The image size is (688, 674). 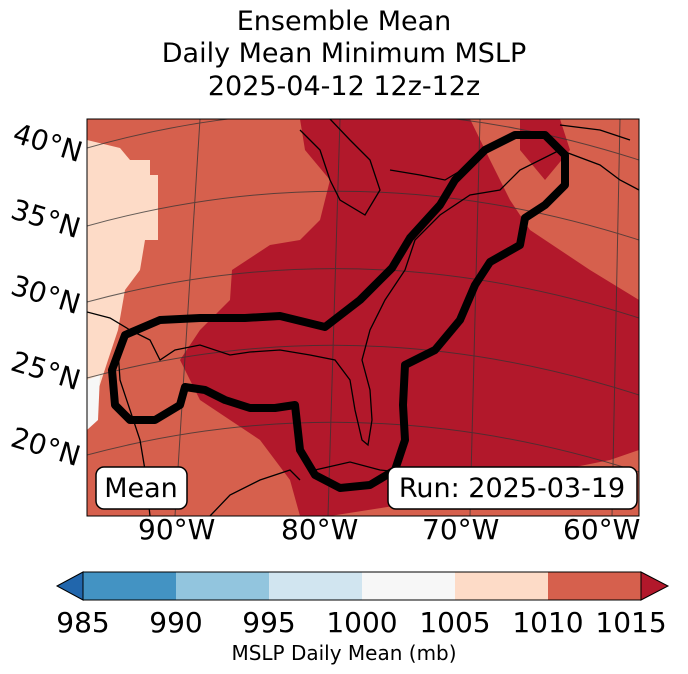 I want to click on colorbar, so click(x=362, y=586).